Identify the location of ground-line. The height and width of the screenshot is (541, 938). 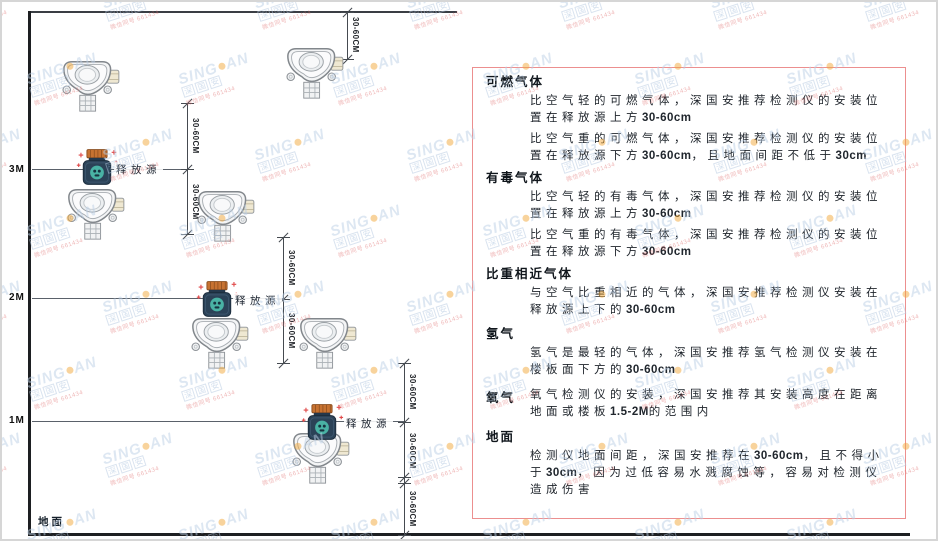
(469, 534).